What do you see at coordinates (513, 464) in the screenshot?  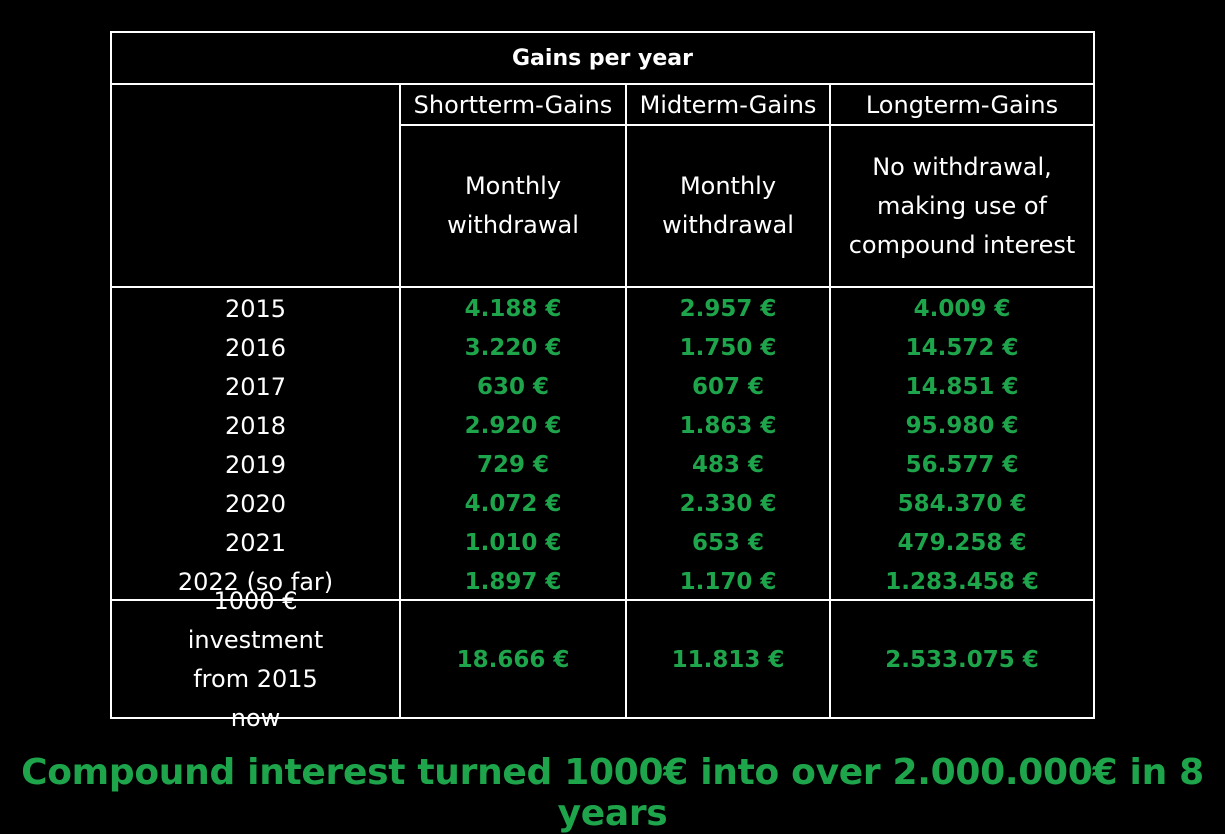 I see `shortterm-value: 729 €` at bounding box center [513, 464].